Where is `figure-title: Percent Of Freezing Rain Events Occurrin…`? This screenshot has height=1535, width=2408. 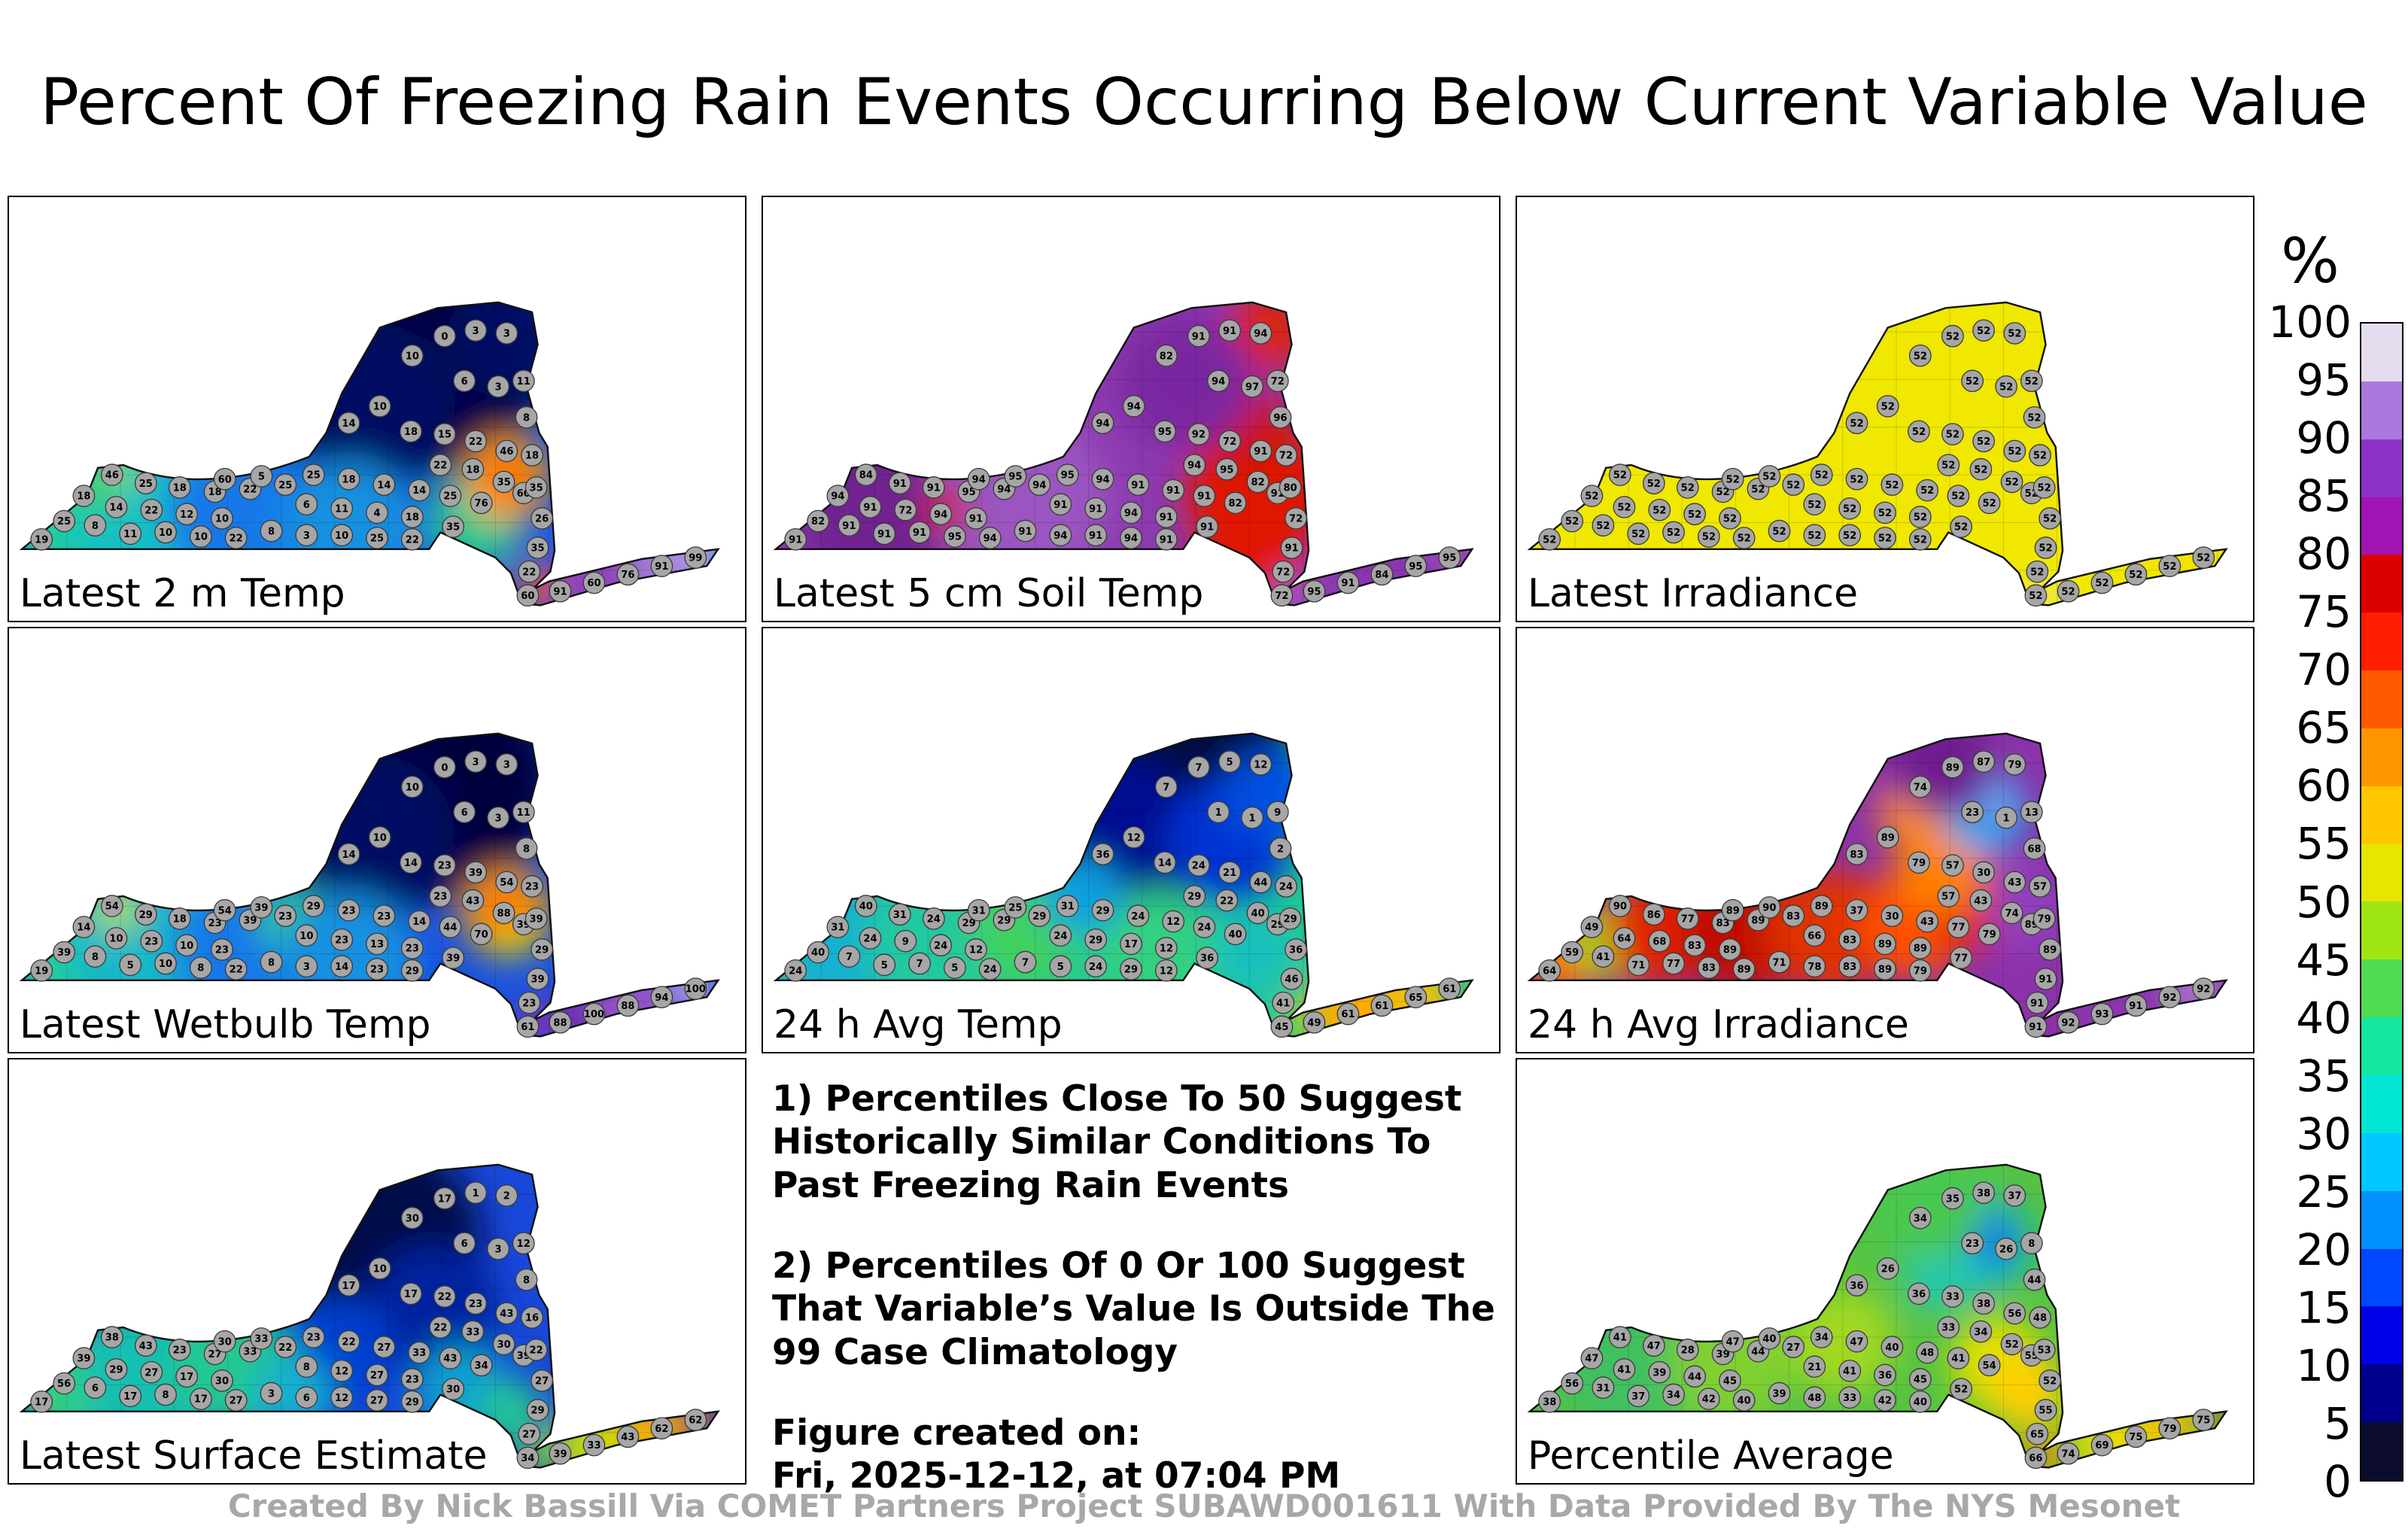 figure-title: Percent Of Freezing Rain Events Occurrin… is located at coordinates (1204, 102).